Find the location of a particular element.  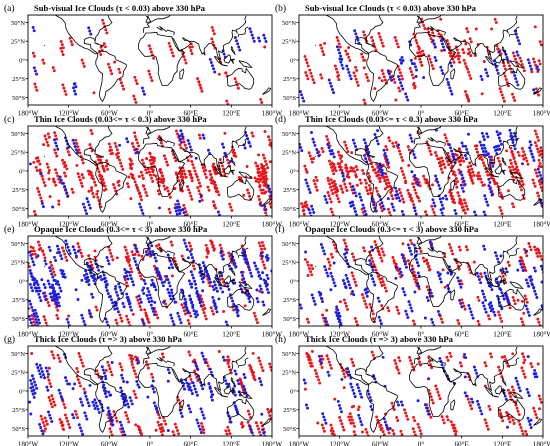

x-tick-label: 120°W is located at coordinates (339, 443).